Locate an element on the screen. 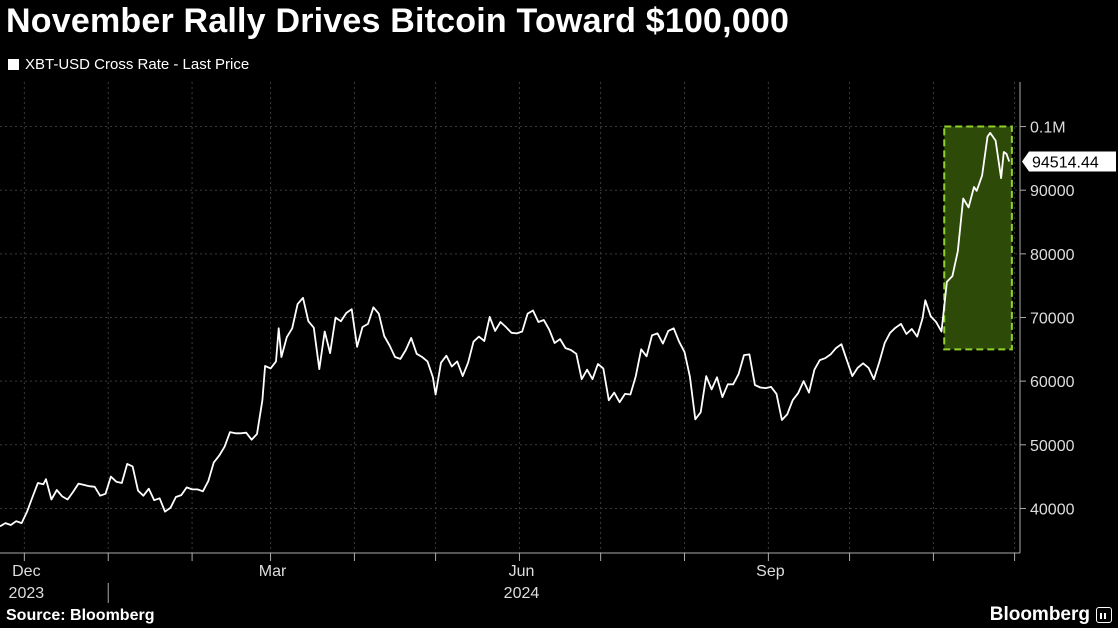 This screenshot has height=628, width=1118. y-tick-label: 40000 is located at coordinates (1052, 509).